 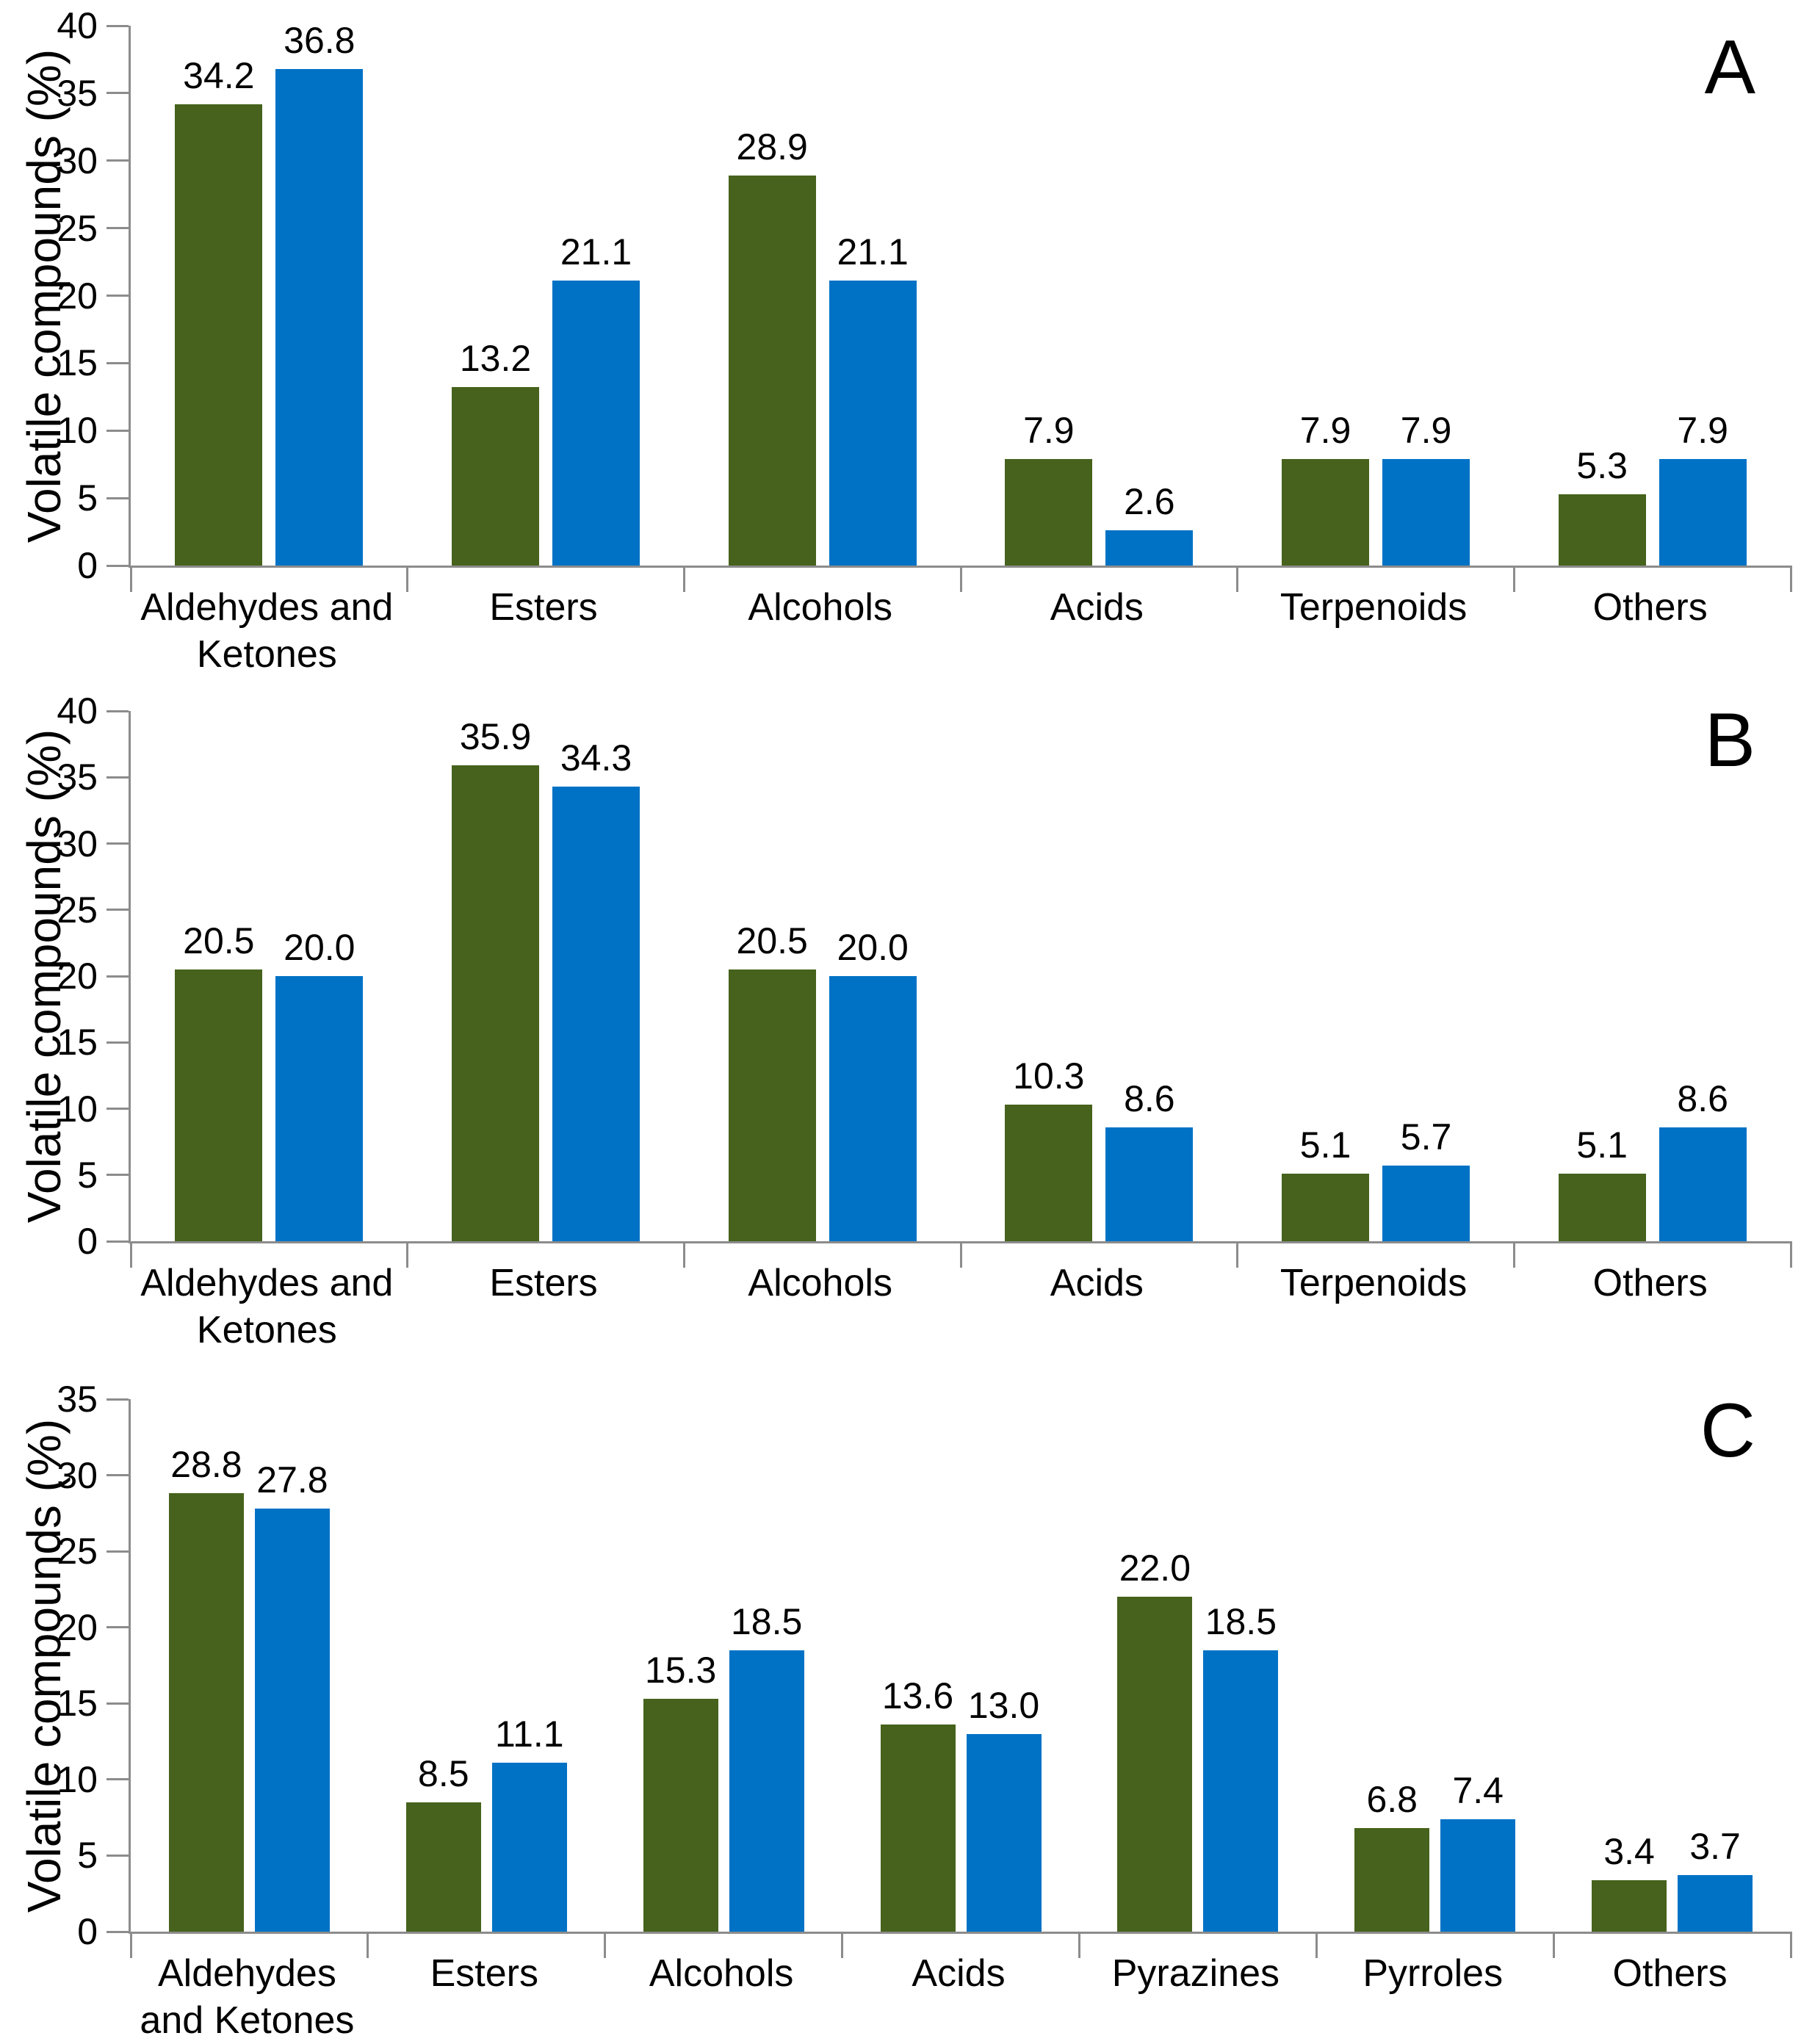 I want to click on y-axis-tick-label: 10, so click(x=77, y=431).